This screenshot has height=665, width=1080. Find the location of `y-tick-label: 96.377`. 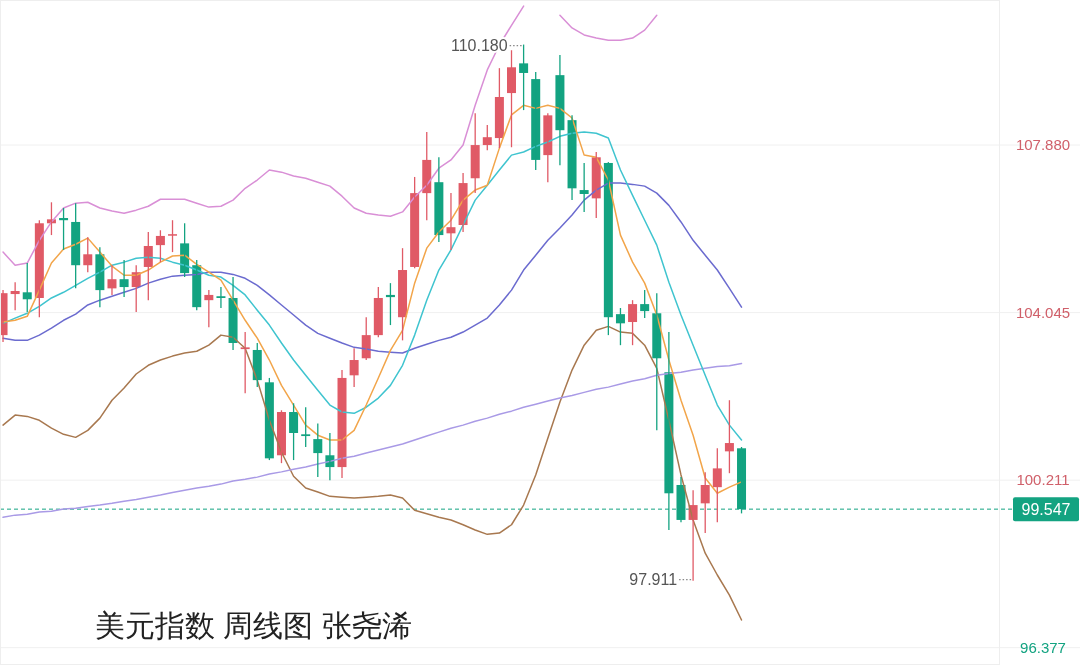

y-tick-label: 96.377 is located at coordinates (1043, 647).